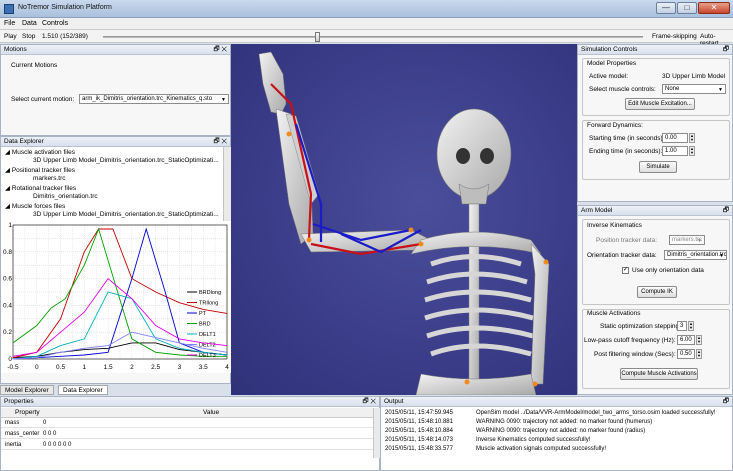 Image resolution: width=733 pixels, height=471 pixels. Describe the element at coordinates (155, 367) in the screenshot. I see `x-tick-label: 2.5` at that location.